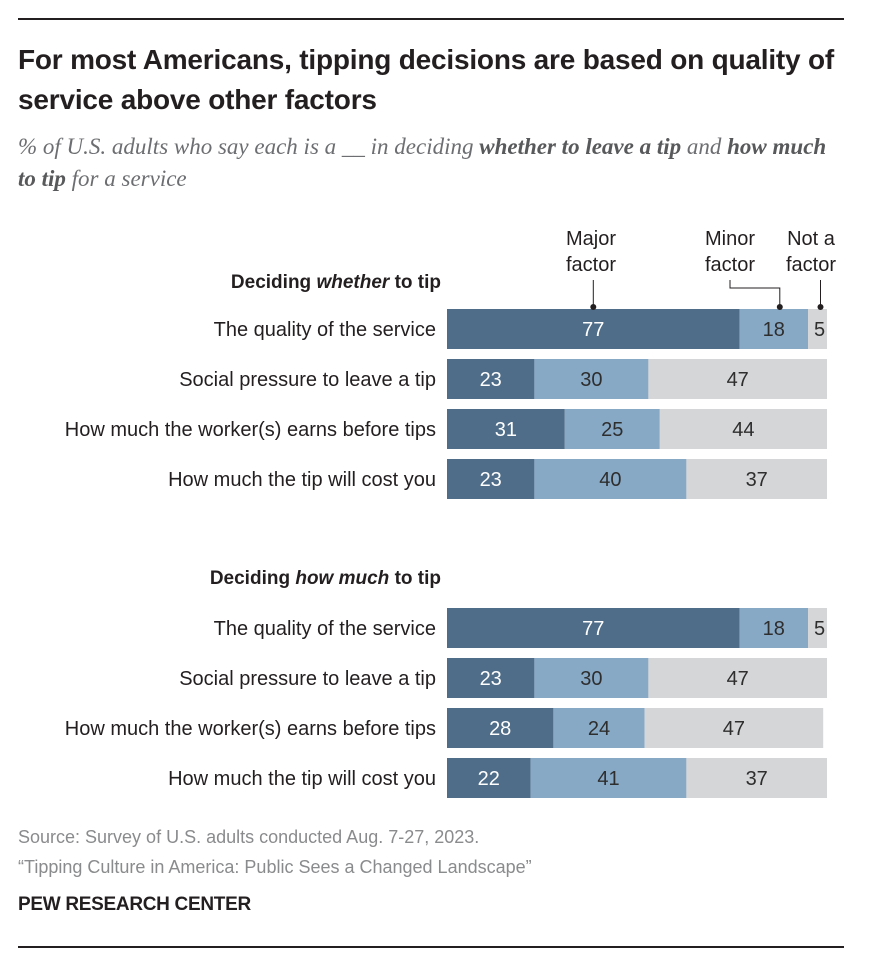  I want to click on group-title: Deciding whether to tip, so click(336, 282).